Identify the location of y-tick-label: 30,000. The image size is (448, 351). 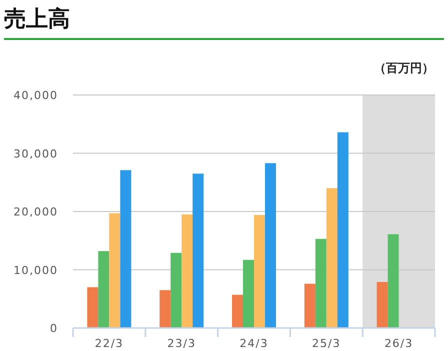
(36, 153).